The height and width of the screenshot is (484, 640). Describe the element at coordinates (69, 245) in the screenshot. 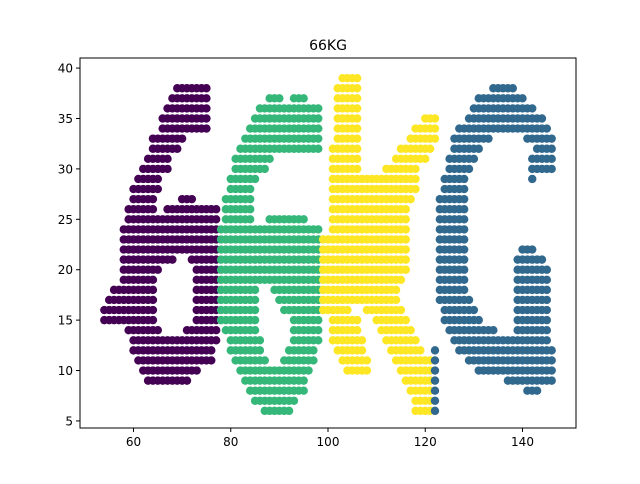

I see `y-axis: 5 10 15 20 25 30 35 40` at that location.